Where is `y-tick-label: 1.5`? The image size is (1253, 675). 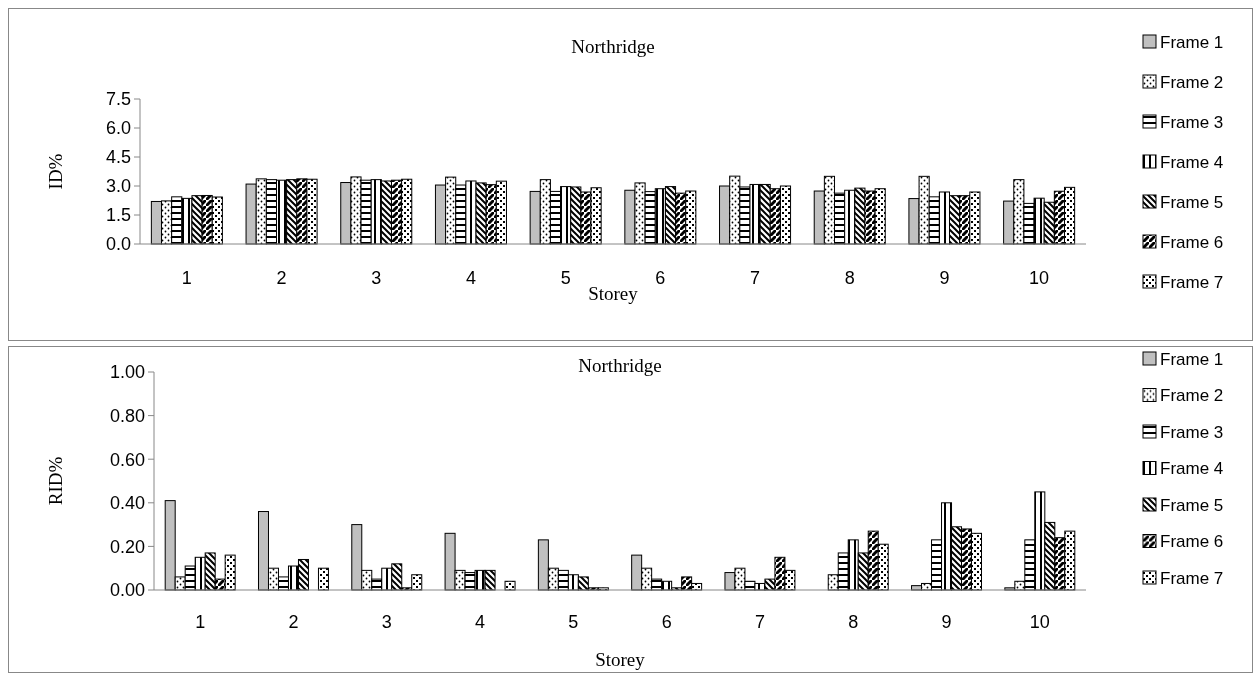 y-tick-label: 1.5 is located at coordinates (118, 215).